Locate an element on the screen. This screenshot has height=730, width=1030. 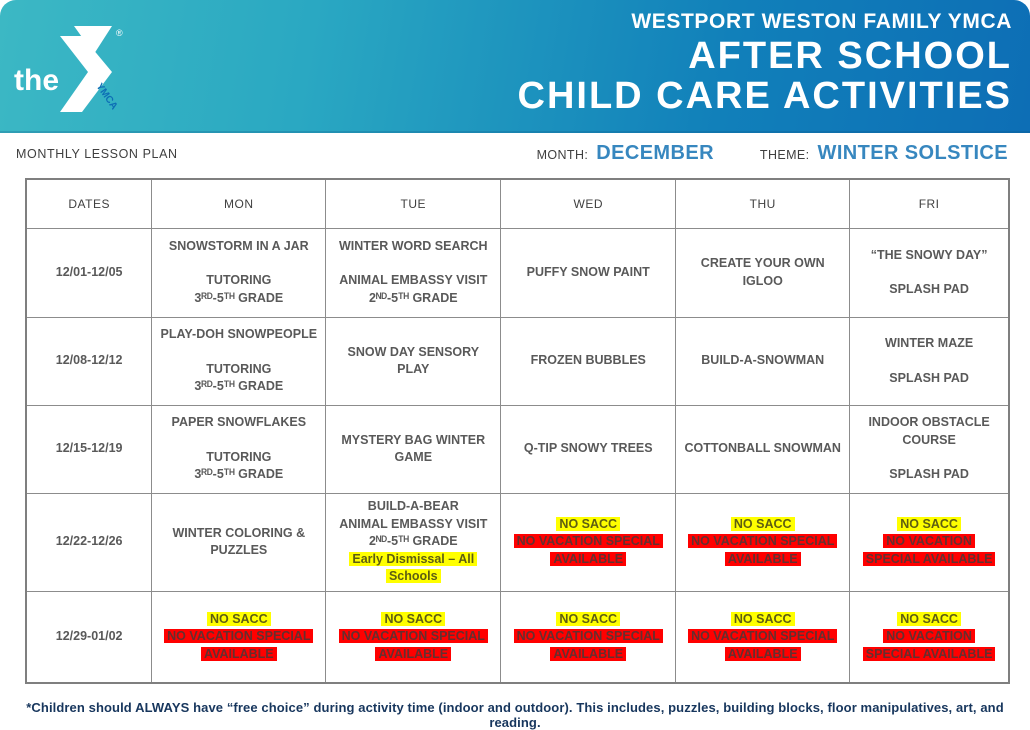
activity-line: BUILD-A-SNOWMAN is located at coordinates (762, 361).